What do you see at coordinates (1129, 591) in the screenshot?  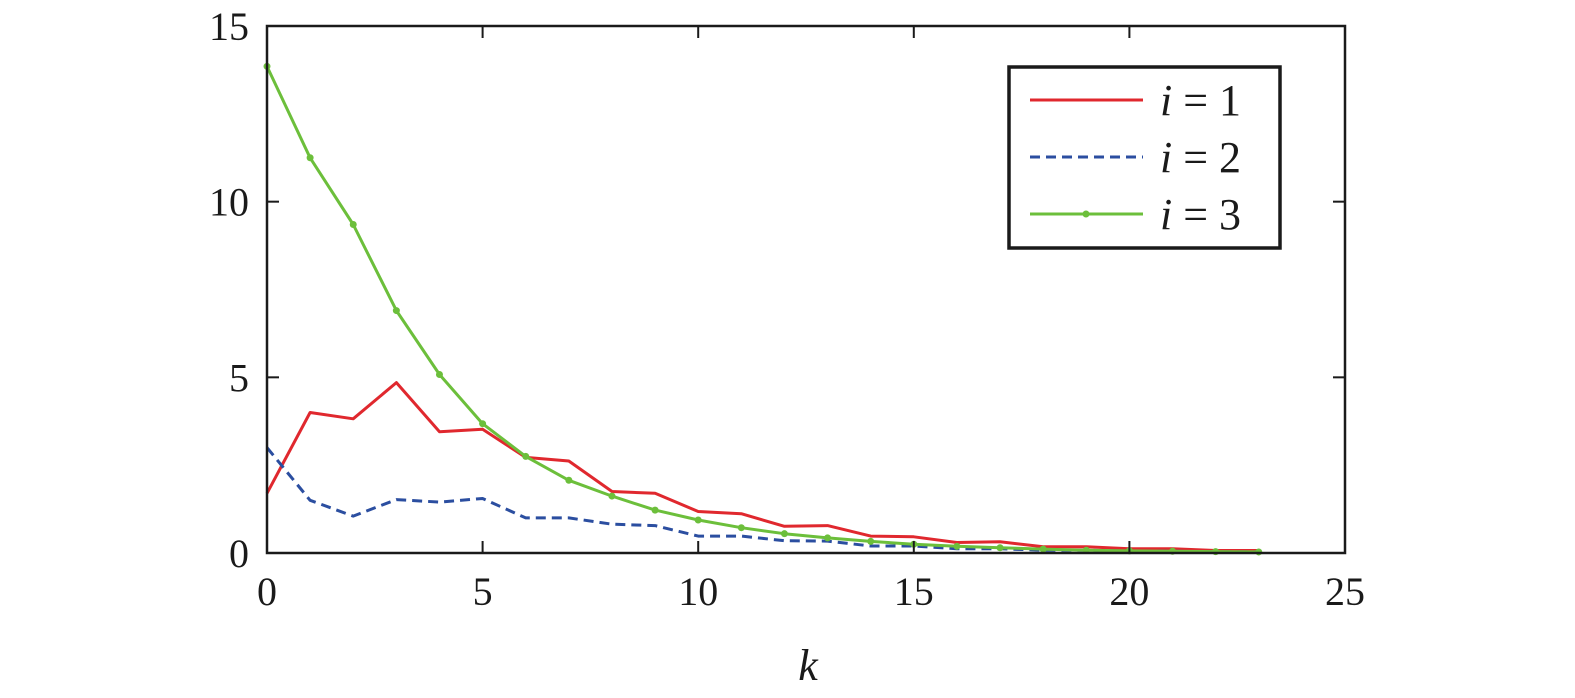 I see `x-tick-label: 20` at bounding box center [1129, 591].